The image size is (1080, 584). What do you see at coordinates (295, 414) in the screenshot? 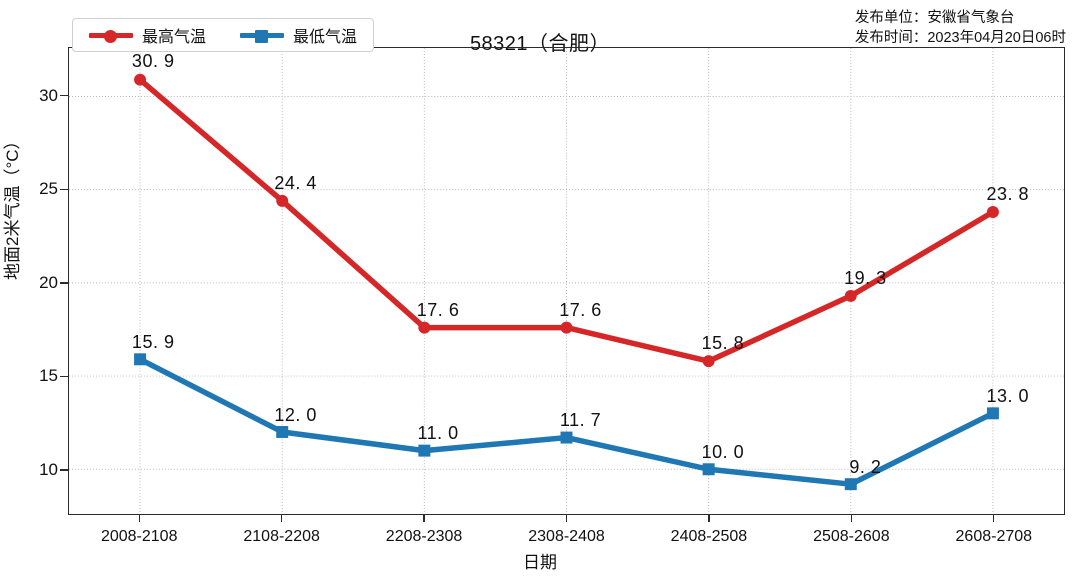
I see `data-point-label: 12. 0` at bounding box center [295, 414].